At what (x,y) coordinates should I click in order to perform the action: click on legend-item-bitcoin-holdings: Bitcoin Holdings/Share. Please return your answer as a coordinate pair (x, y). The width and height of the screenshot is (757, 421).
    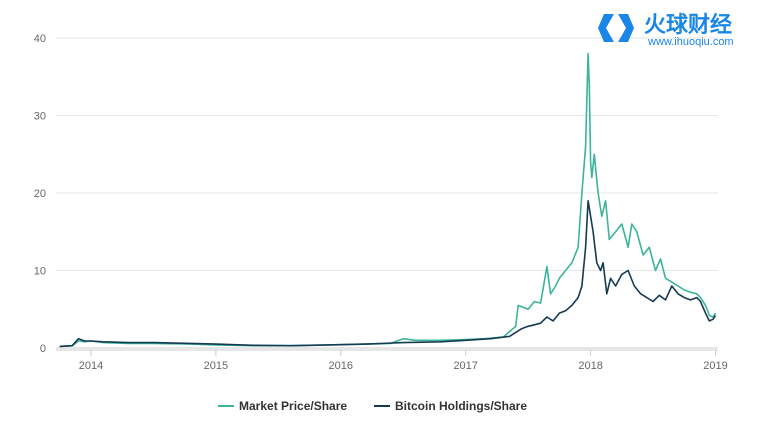
    Looking at the image, I should click on (450, 406).